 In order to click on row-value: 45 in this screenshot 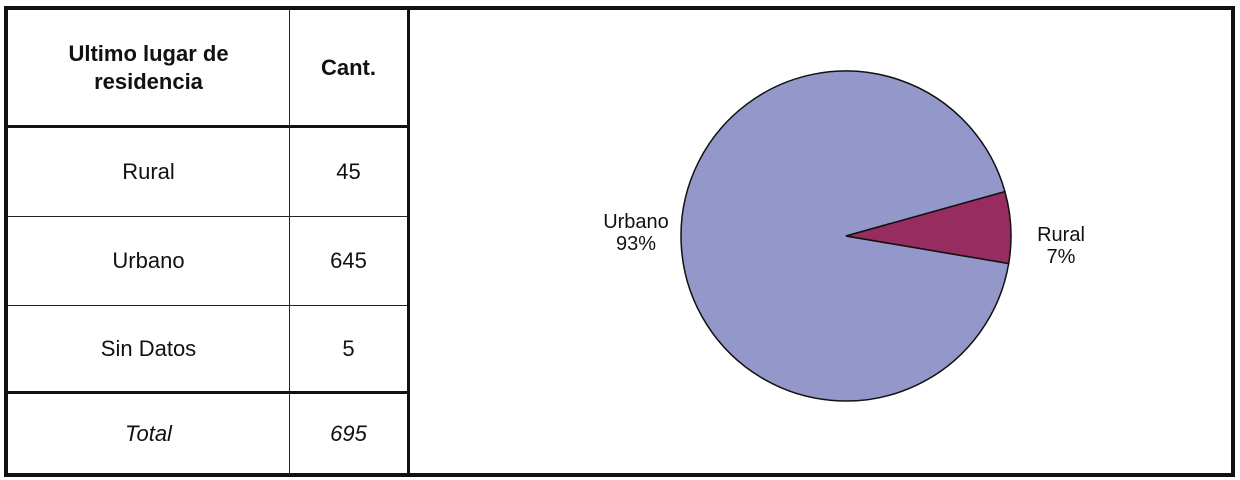, I will do `click(348, 171)`.